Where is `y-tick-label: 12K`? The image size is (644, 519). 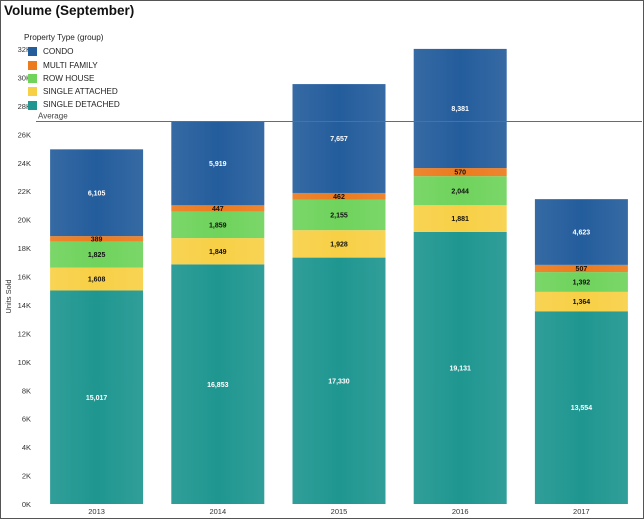 y-tick-label: 12K is located at coordinates (24, 333).